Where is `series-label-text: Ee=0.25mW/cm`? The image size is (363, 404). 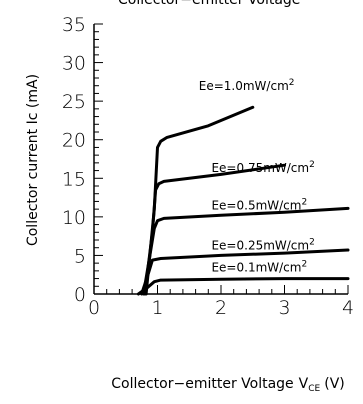 series-label-text: Ee=0.25mW/cm is located at coordinates (260, 246).